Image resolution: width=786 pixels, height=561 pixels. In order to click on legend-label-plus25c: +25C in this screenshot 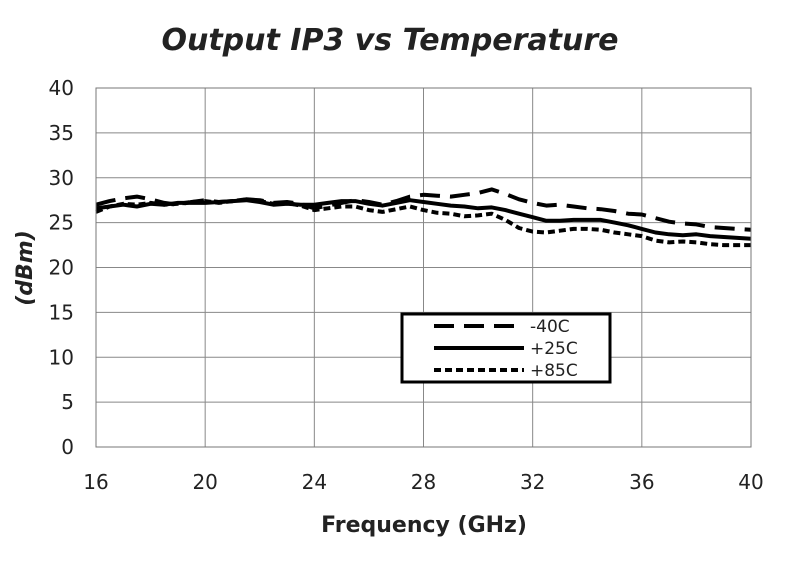, I will do `click(554, 349)`.